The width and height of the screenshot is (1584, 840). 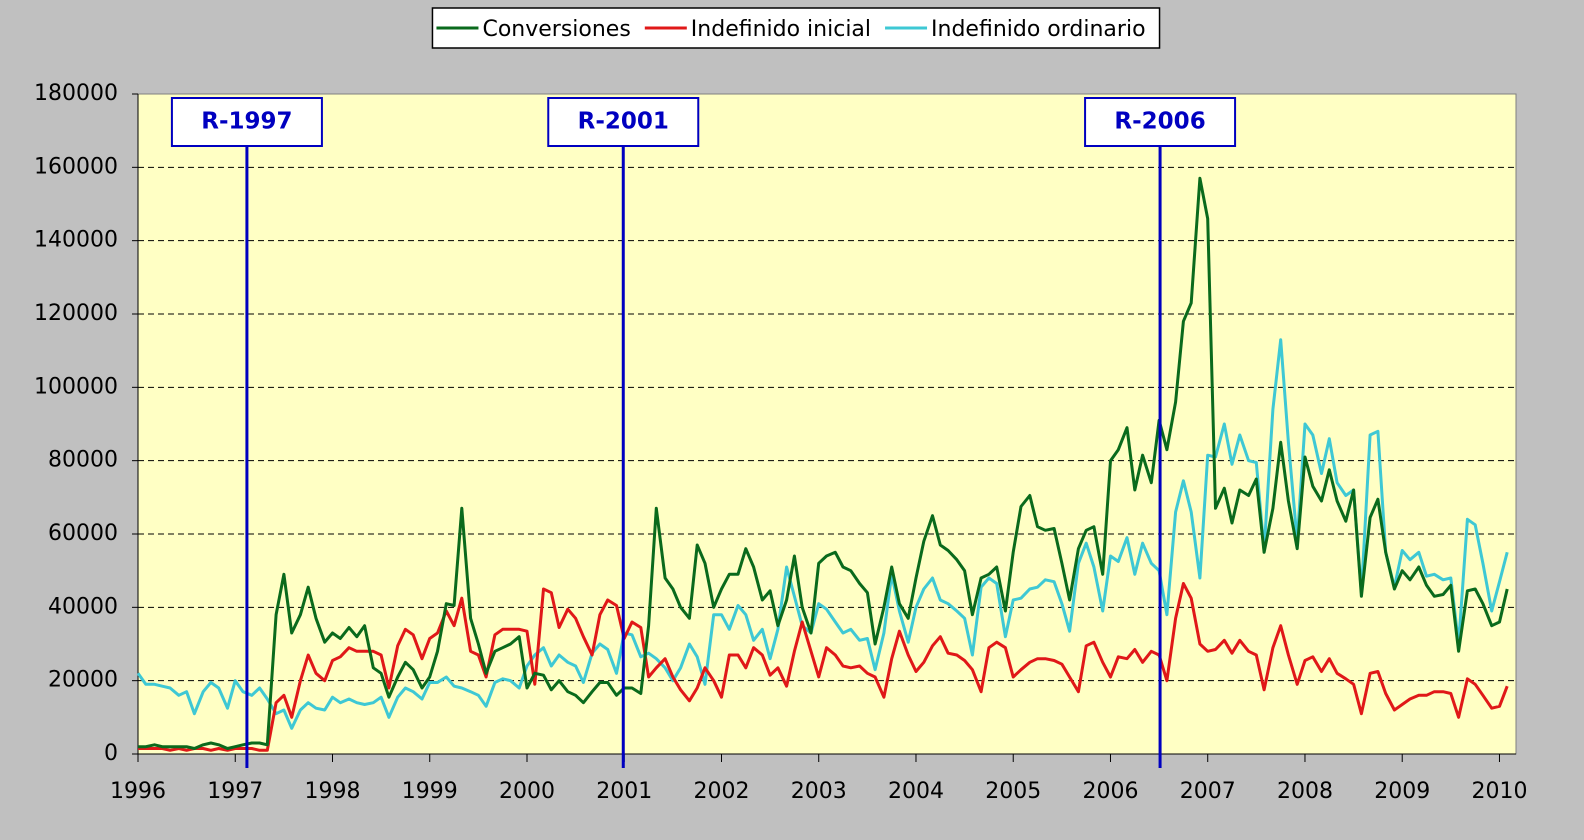 What do you see at coordinates (83, 606) in the screenshot?
I see `y-tick-label: 40000` at bounding box center [83, 606].